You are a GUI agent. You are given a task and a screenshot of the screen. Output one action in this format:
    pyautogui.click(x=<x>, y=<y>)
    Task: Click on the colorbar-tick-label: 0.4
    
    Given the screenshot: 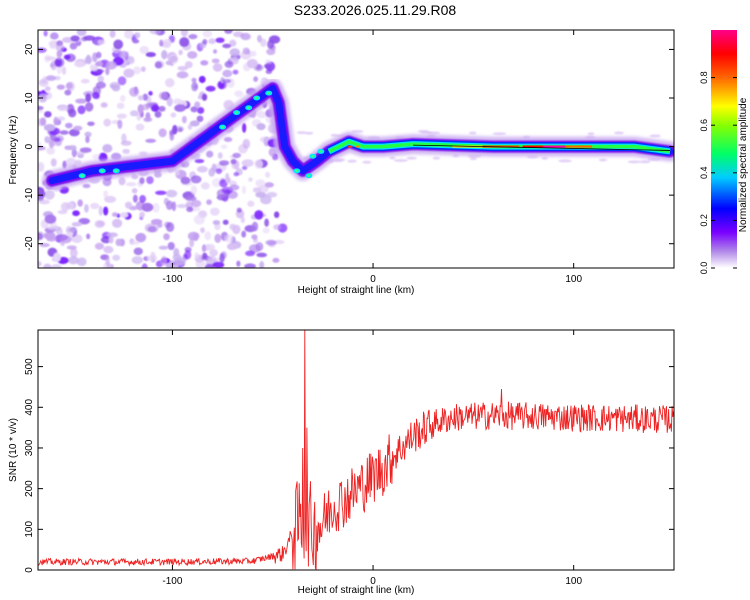 What is the action you would take?
    pyautogui.click(x=704, y=173)
    